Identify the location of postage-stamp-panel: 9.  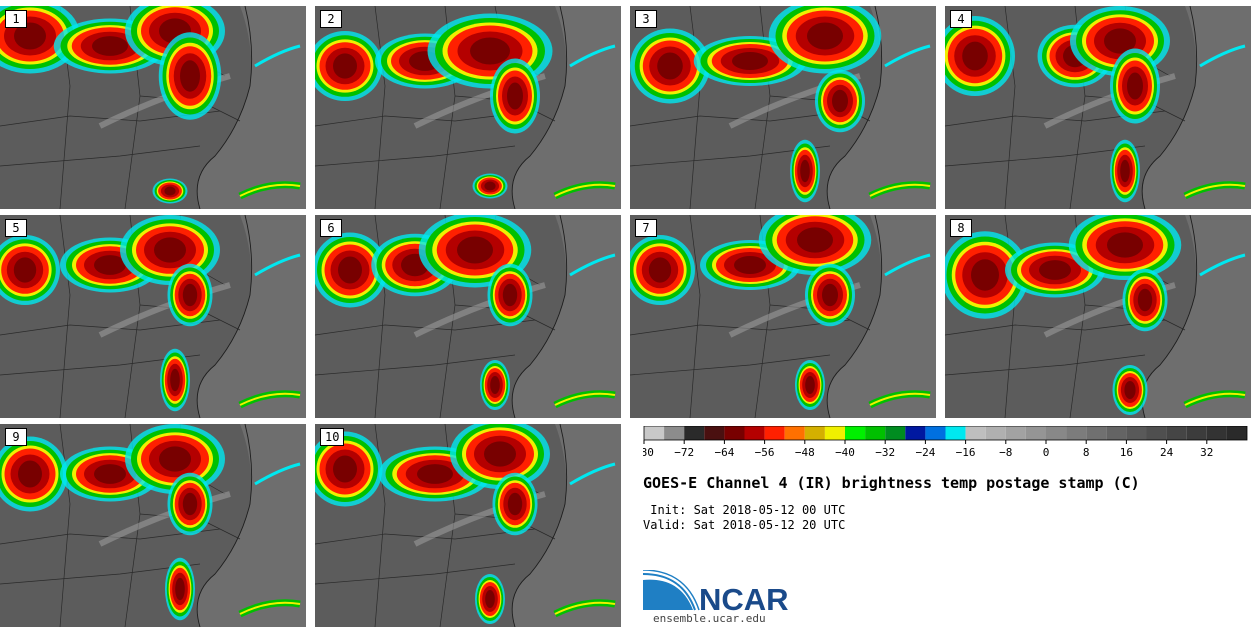
(153, 525).